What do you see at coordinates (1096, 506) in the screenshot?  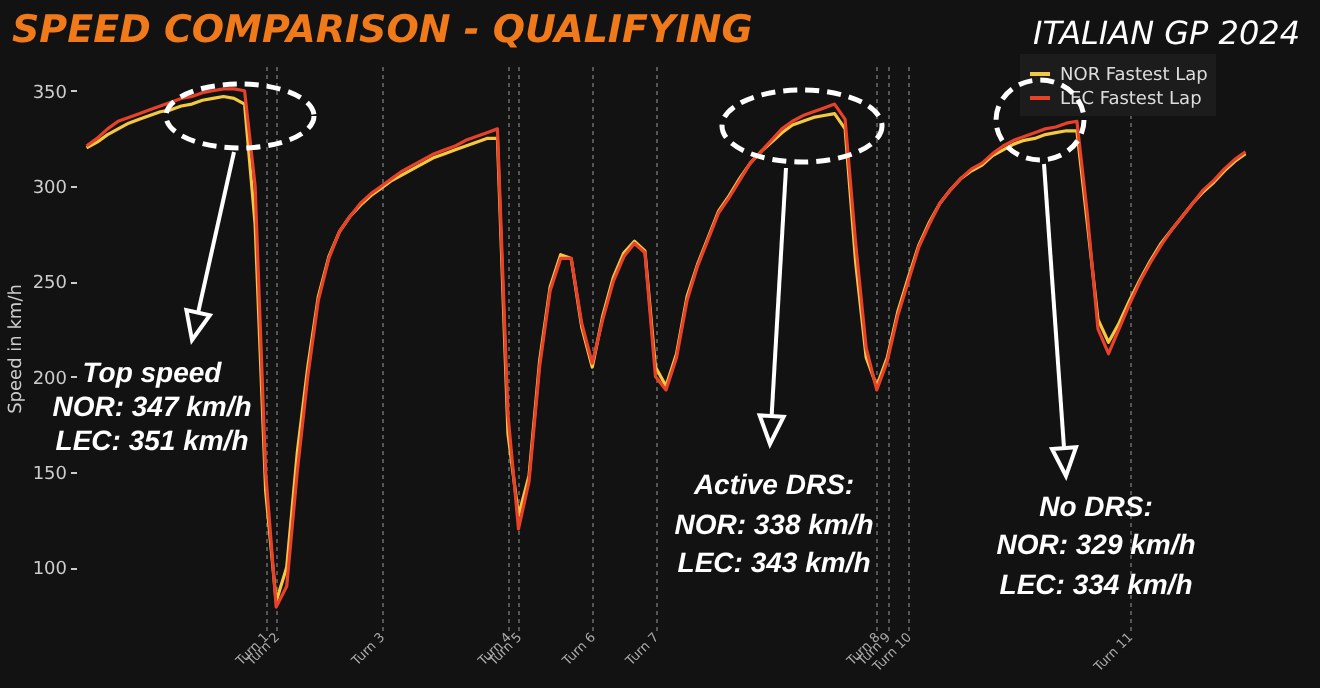 I see `annotation: No DRS:` at bounding box center [1096, 506].